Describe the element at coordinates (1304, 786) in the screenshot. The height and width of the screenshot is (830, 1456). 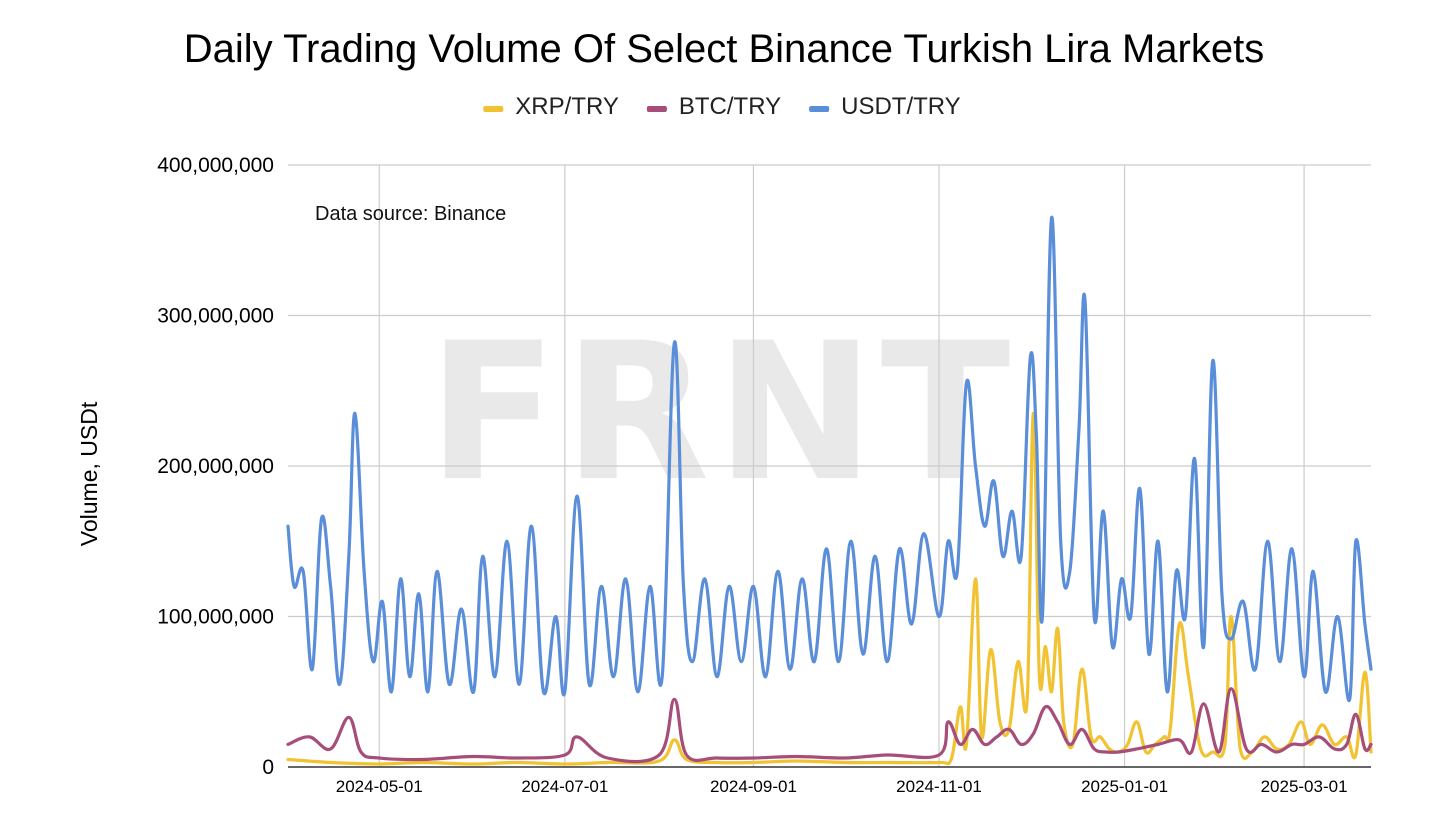
I see `x-tick-label: 2025-03-01` at that location.